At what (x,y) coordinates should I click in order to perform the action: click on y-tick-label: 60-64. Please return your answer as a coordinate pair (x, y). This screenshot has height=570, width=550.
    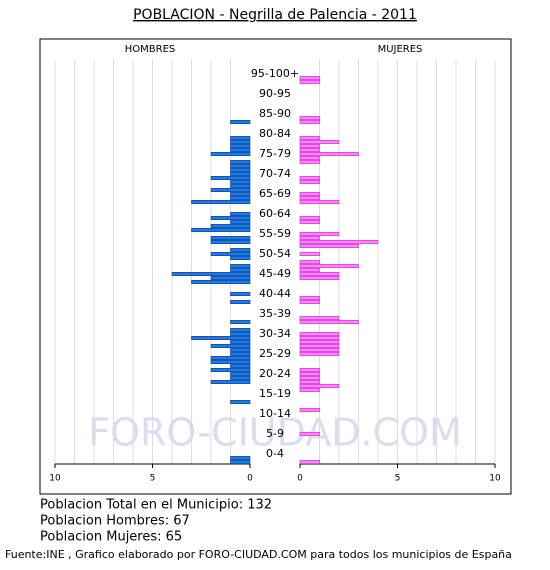
    Looking at the image, I should click on (275, 213).